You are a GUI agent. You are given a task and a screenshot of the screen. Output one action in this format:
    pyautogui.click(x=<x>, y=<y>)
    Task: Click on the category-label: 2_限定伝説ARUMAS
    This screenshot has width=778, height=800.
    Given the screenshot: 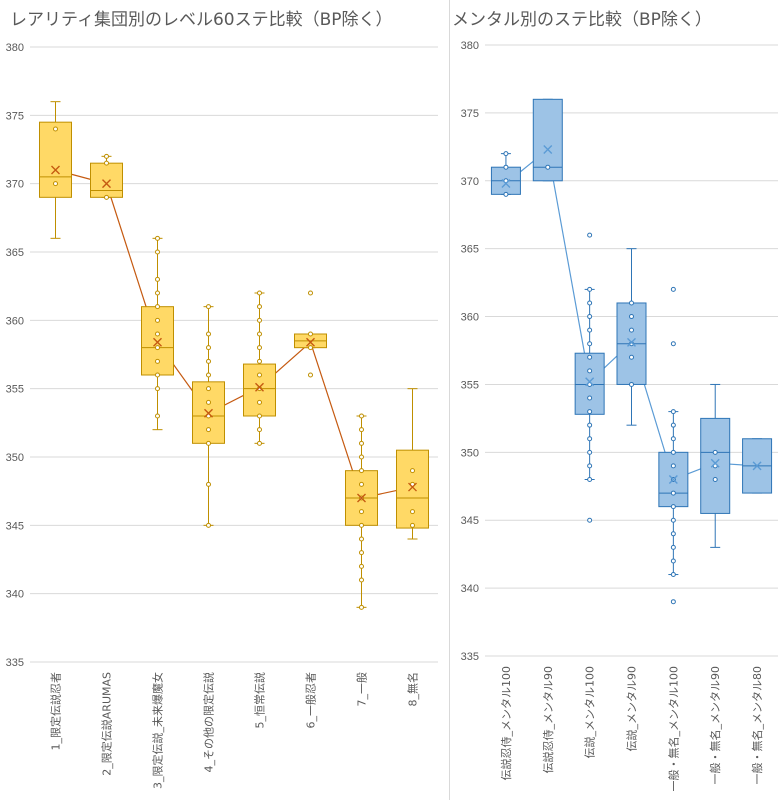 What is the action you would take?
    pyautogui.click(x=107, y=724)
    